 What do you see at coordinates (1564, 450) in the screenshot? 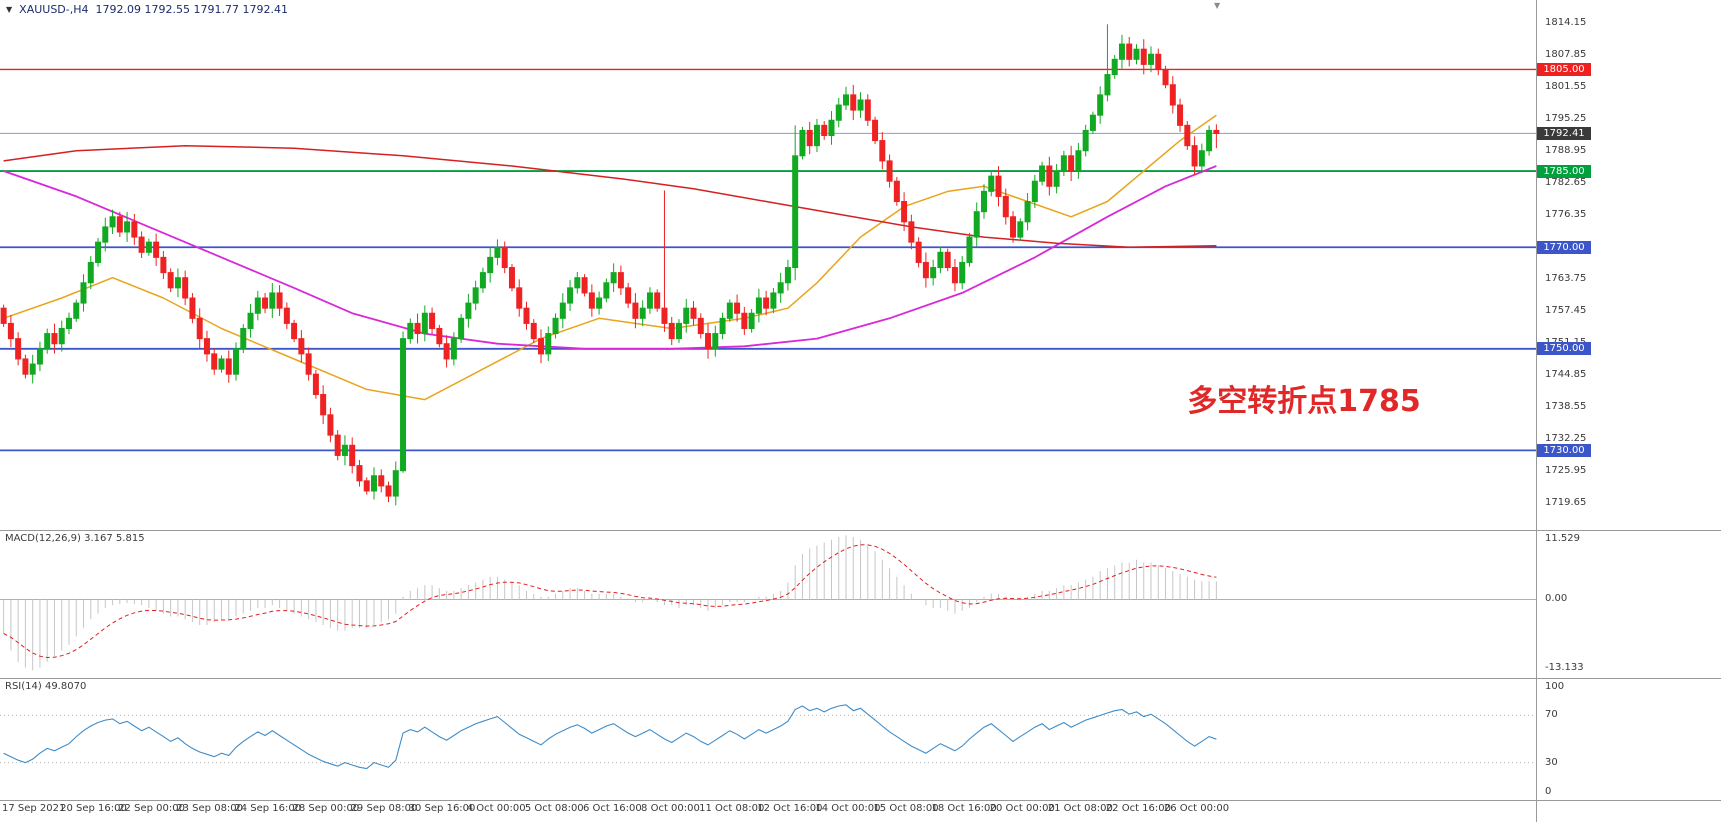
I see `price-line-badge: 1730.00` at bounding box center [1564, 450].